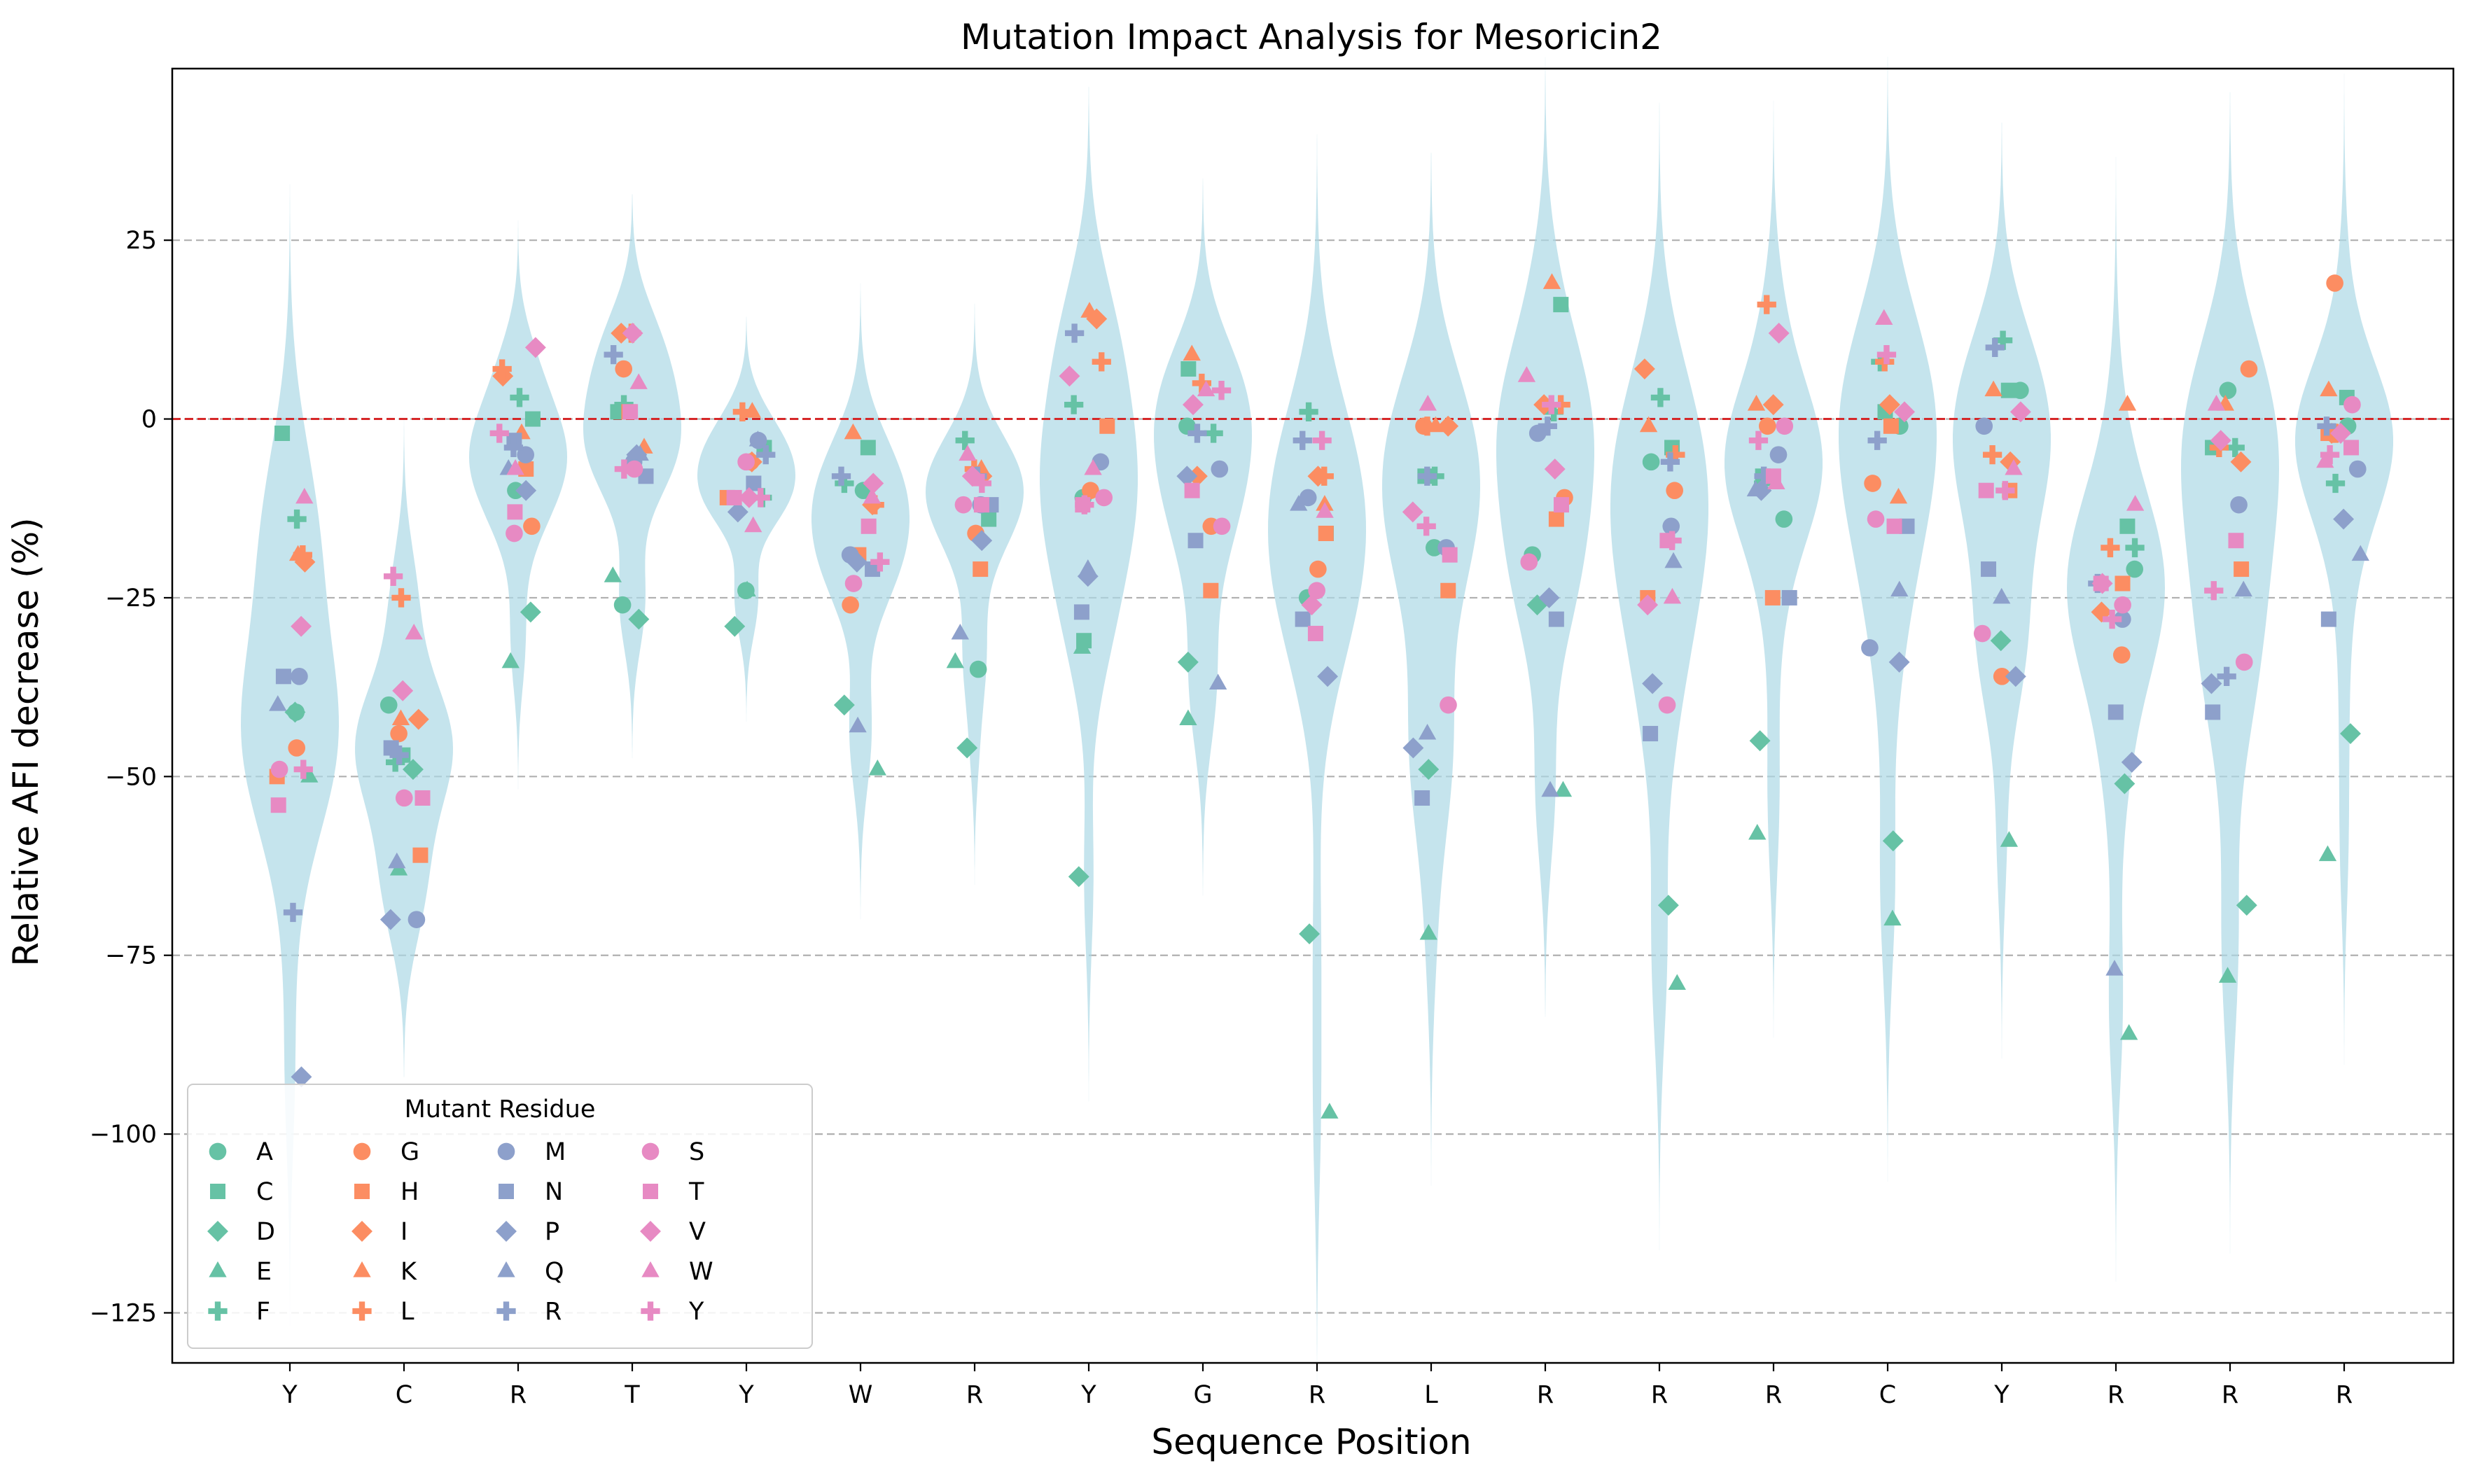  I want to click on point-pos18-F, so click(2235, 448).